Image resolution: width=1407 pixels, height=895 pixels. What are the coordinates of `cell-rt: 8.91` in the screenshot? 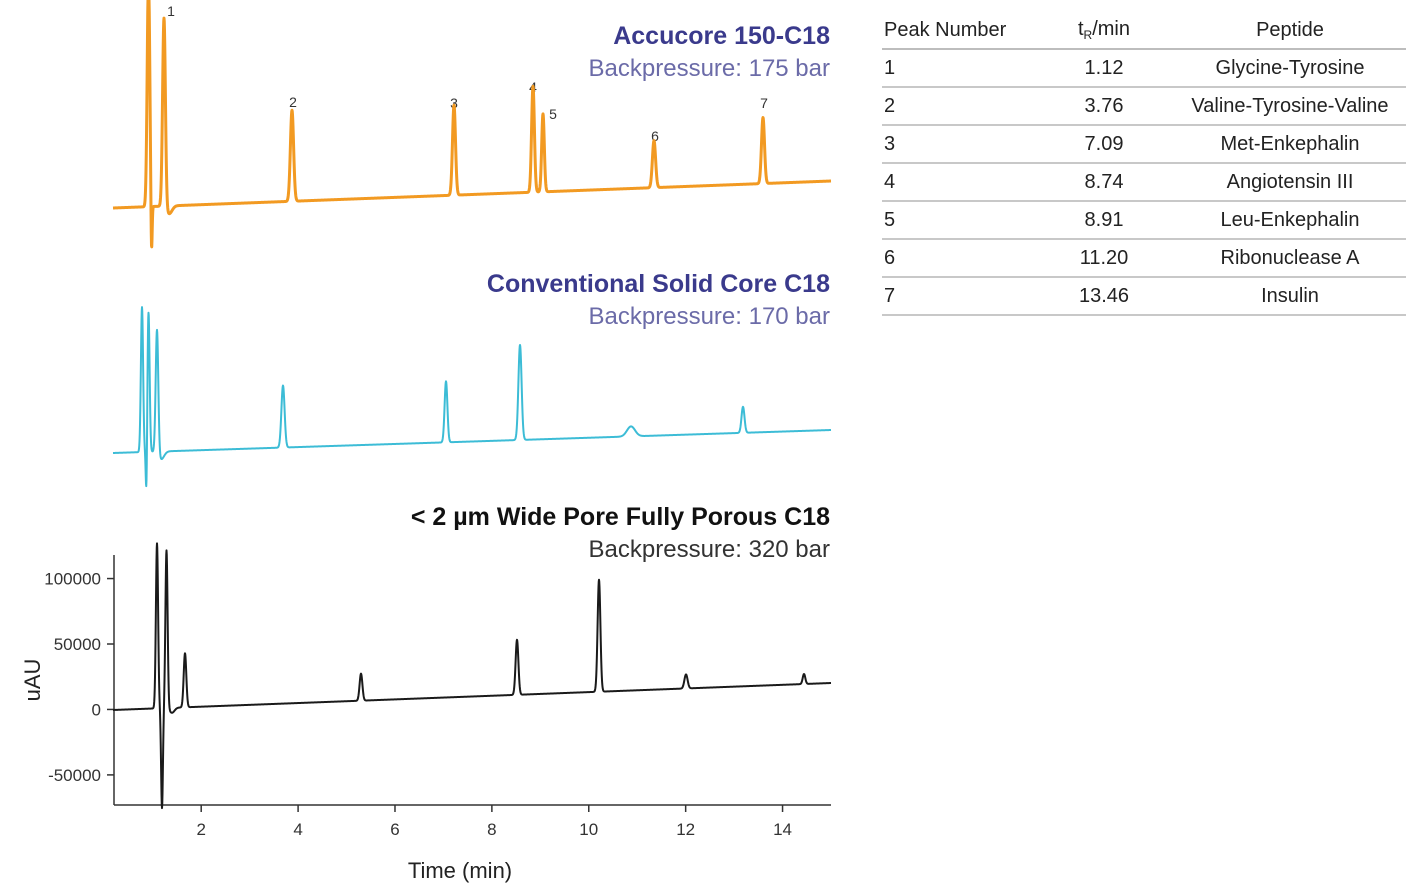 It's located at (1104, 220).